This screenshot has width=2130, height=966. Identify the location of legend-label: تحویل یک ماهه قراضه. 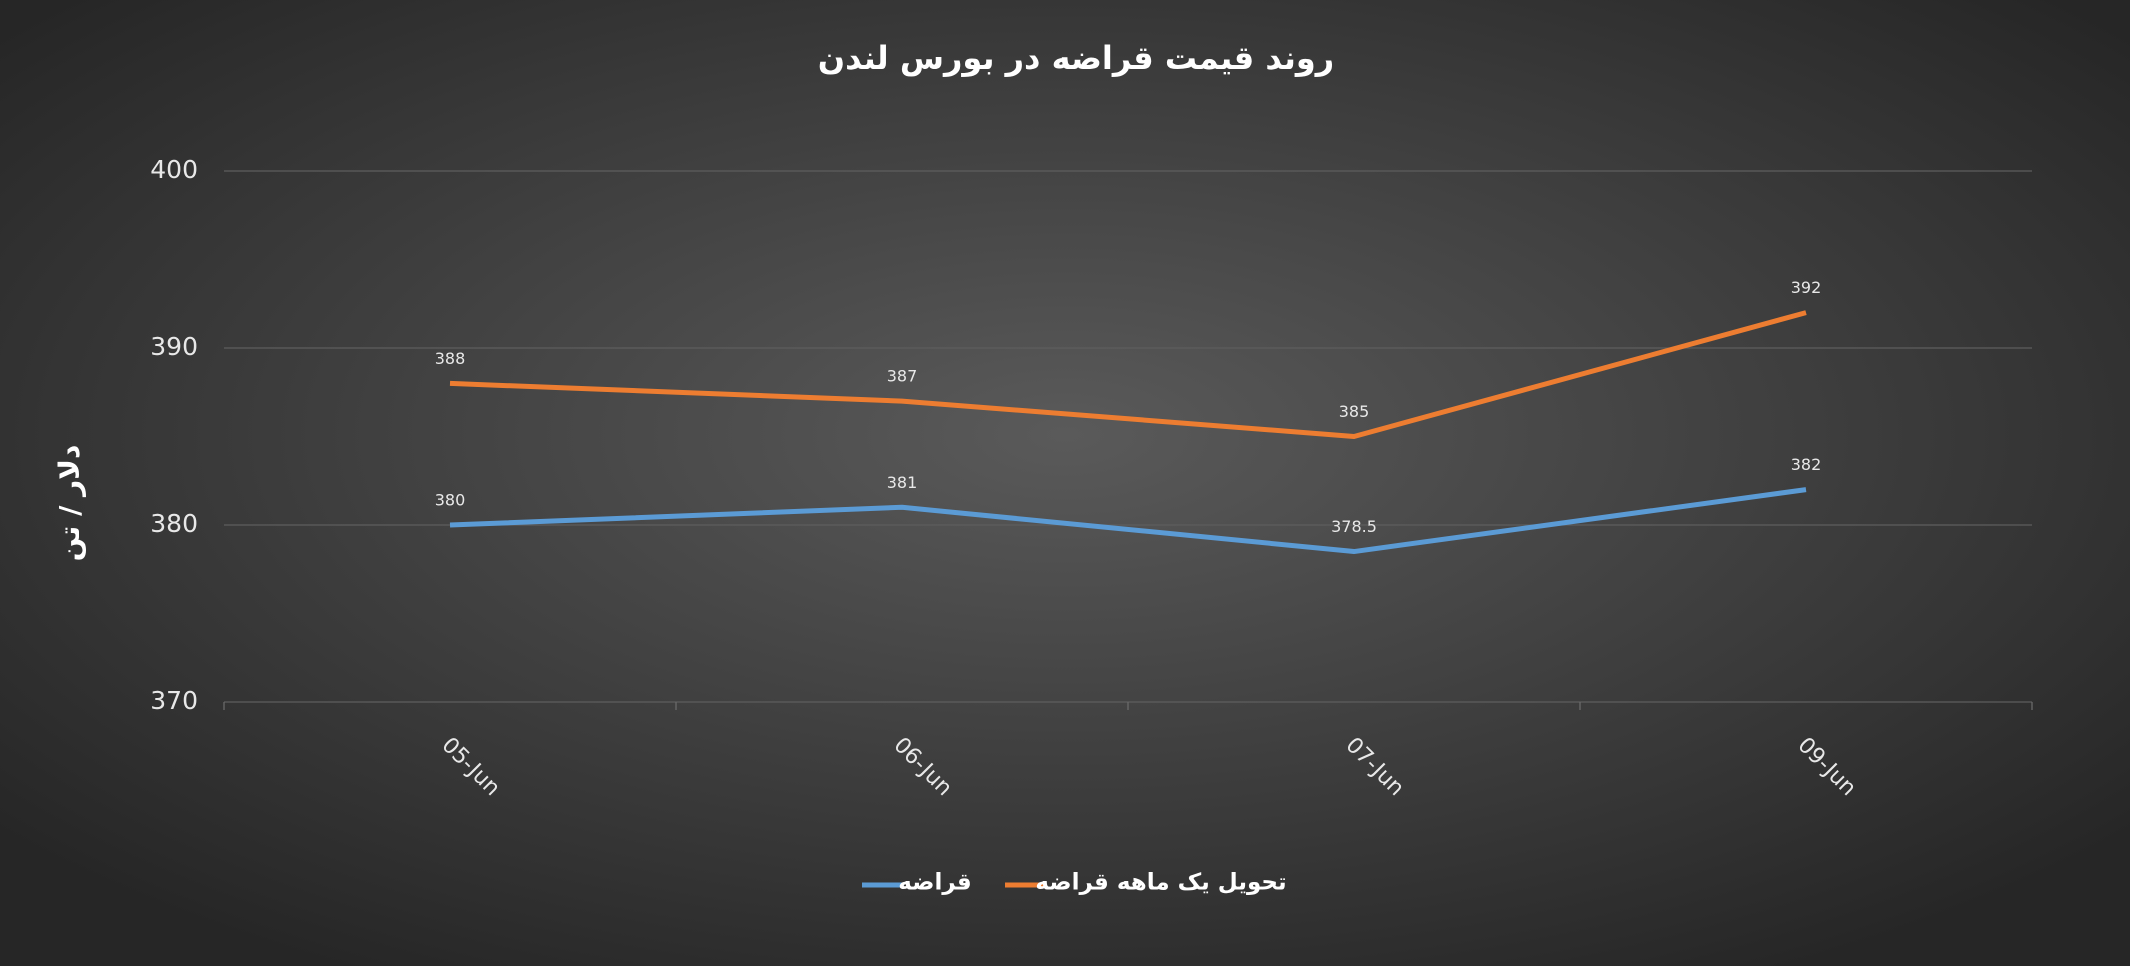
(1160, 883).